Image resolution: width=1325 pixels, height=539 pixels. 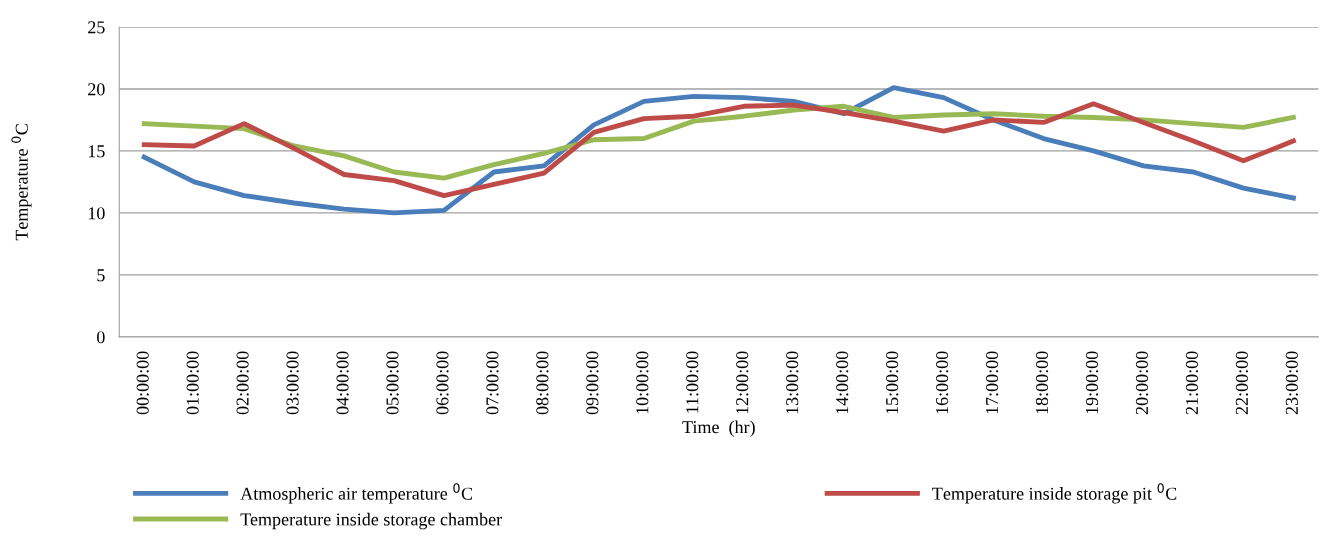 What do you see at coordinates (292, 383) in the screenshot?
I see `x-tick-label: 03:00:00` at bounding box center [292, 383].